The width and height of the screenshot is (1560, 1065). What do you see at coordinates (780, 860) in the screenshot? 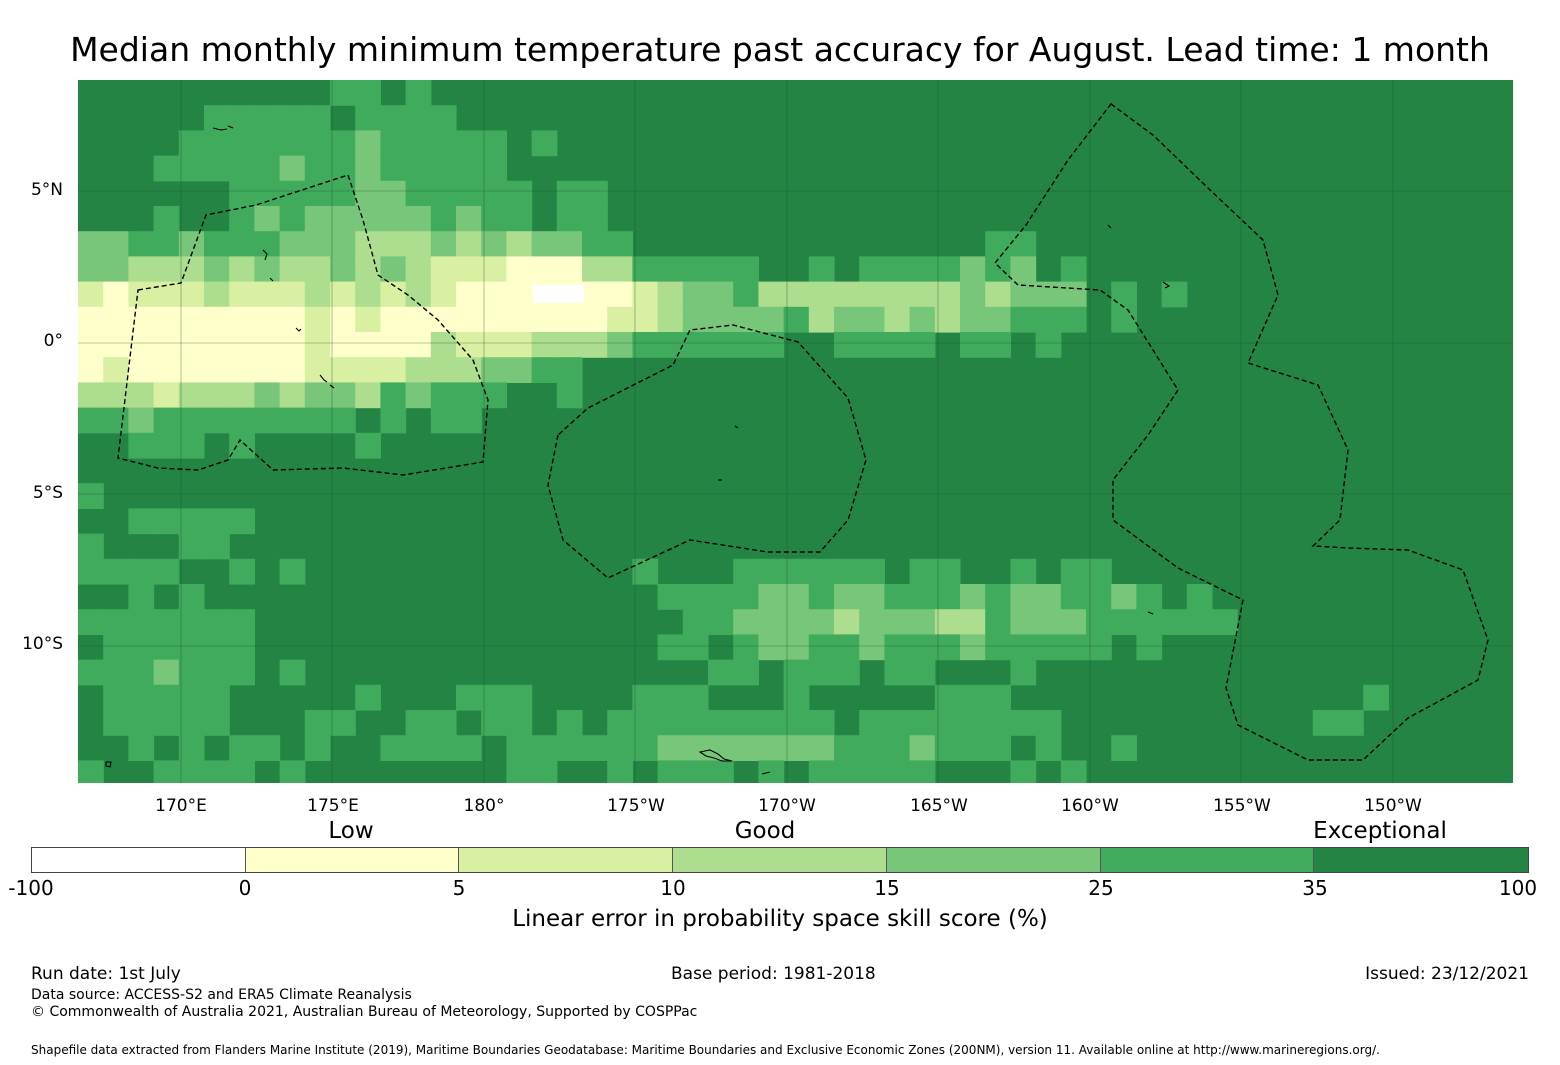
I see `colorbar` at bounding box center [780, 860].